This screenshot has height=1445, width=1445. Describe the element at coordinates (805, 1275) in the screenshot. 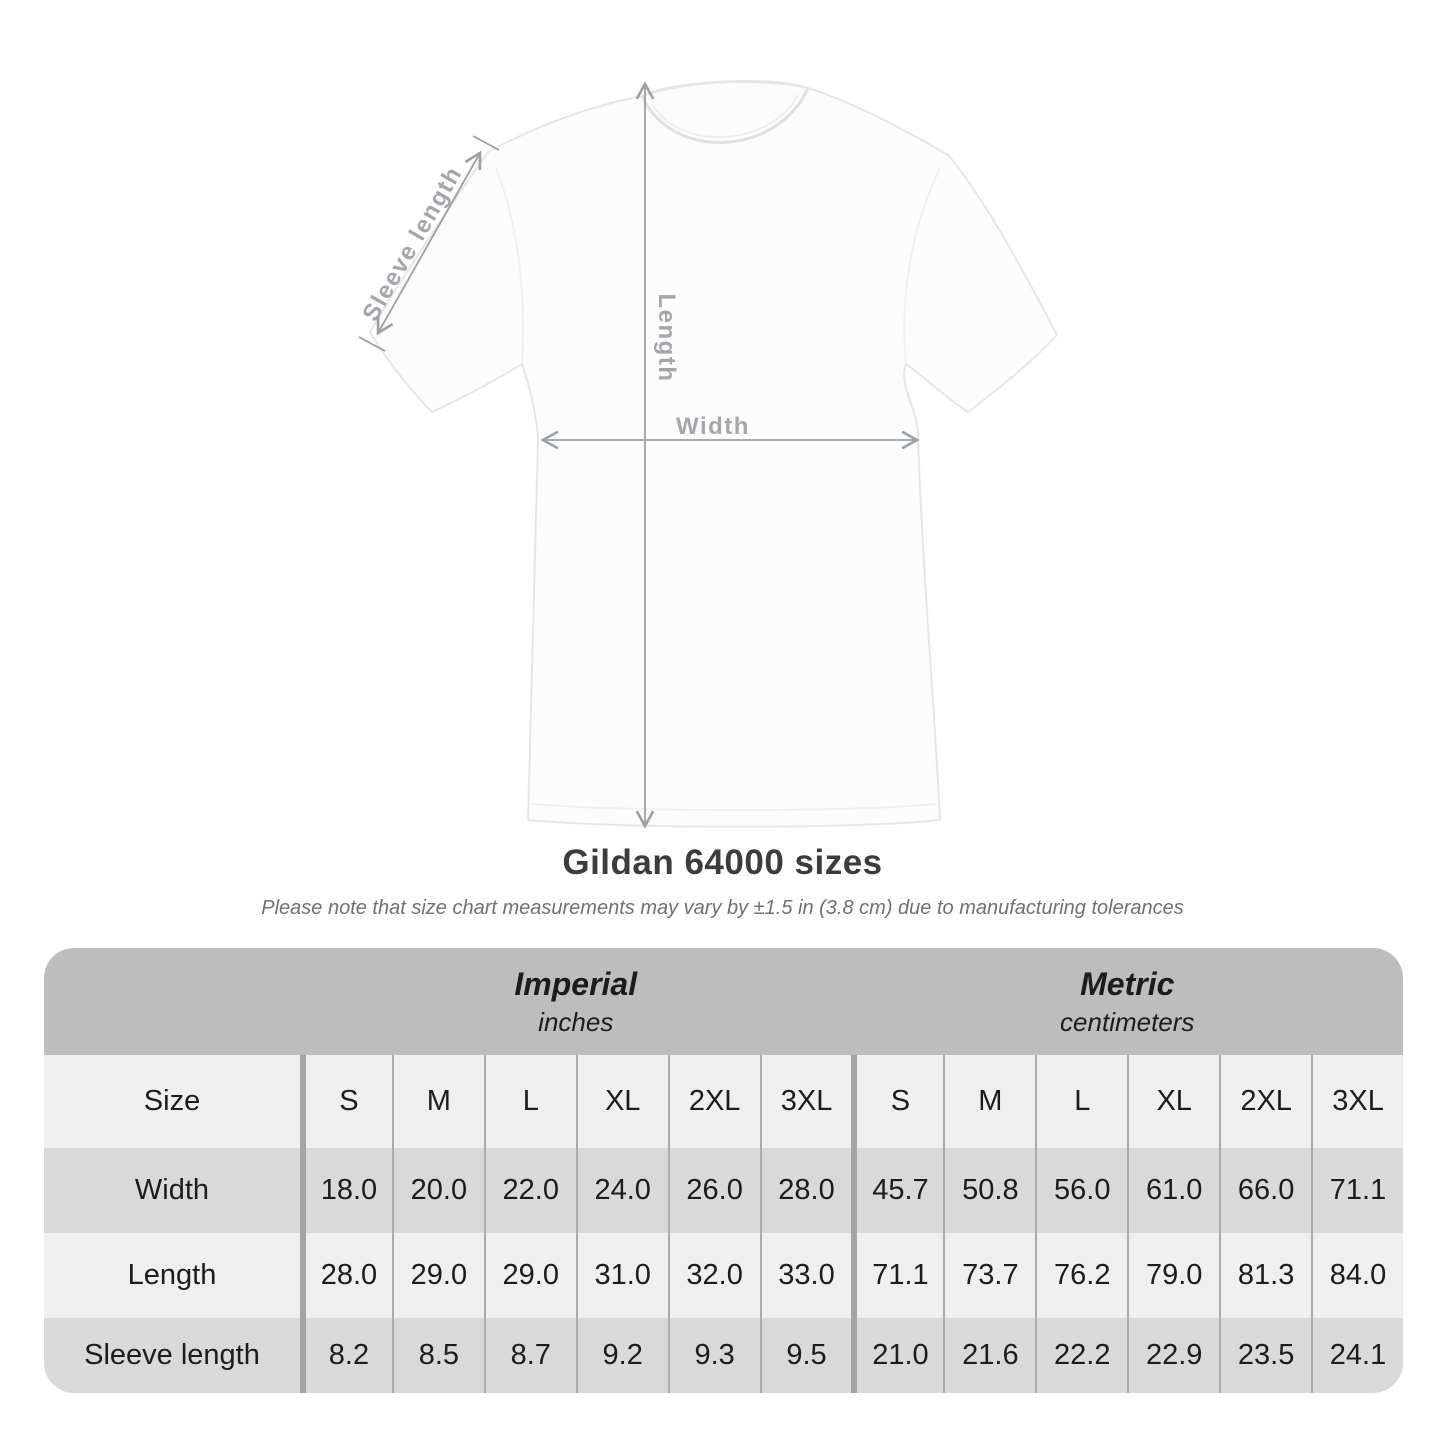

I see `measurement-cell: 33.0` at that location.